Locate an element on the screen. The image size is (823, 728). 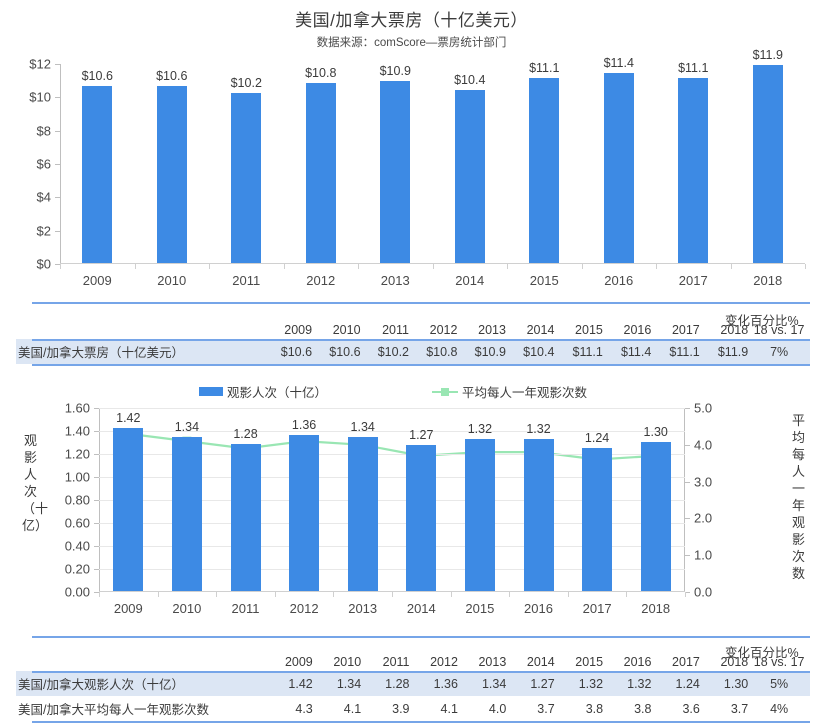
y-axis-tick-label-left: 0.80 is located at coordinates (77, 500).